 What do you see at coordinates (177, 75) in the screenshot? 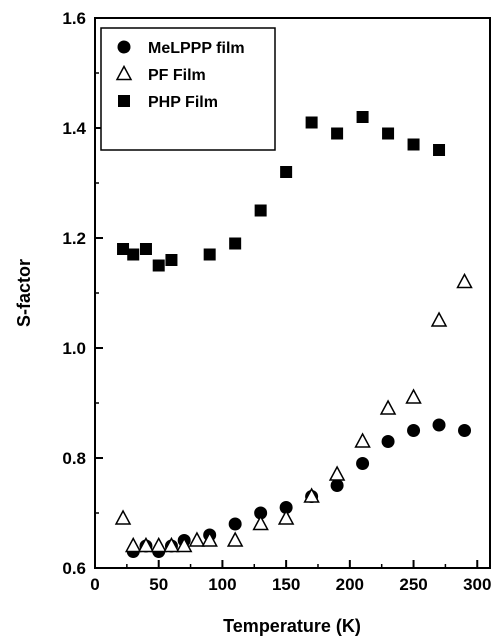
I see `legend-label: PF Film` at bounding box center [177, 75].